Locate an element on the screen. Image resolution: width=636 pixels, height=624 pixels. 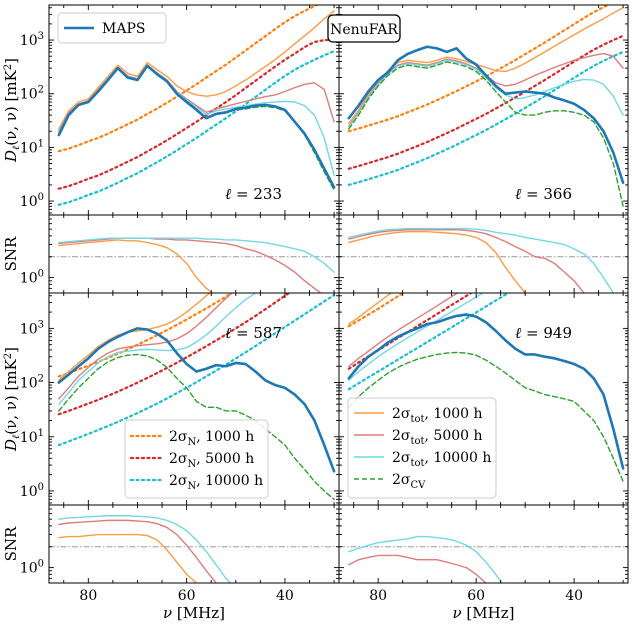
legend-label: 2σCV is located at coordinates (409, 481).